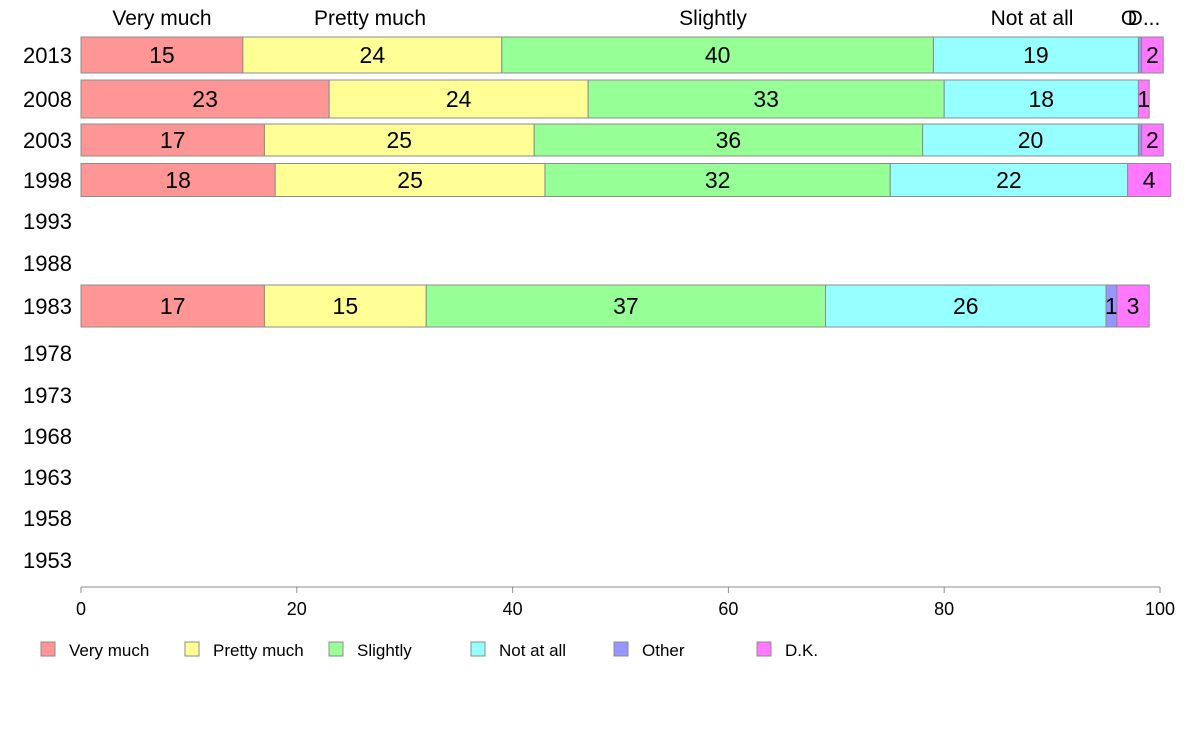 The width and height of the screenshot is (1188, 736). I want to click on data-label-2008-very-much: 23, so click(205, 99).